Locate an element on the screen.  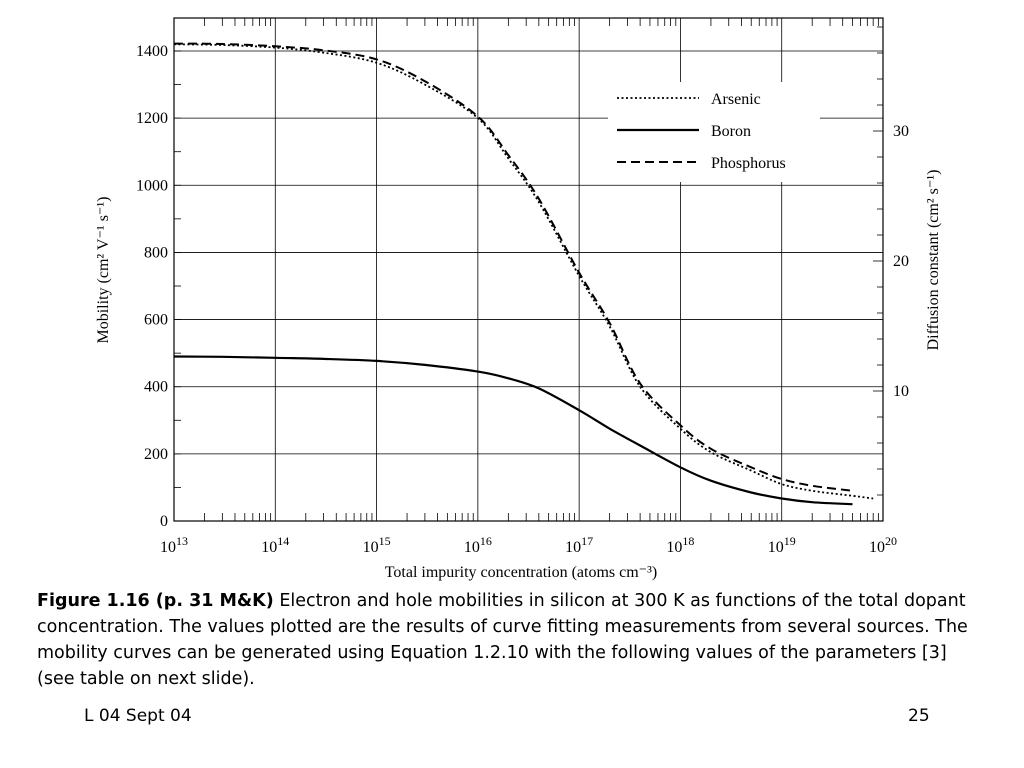
right-tick-label: 10 is located at coordinates (901, 391).